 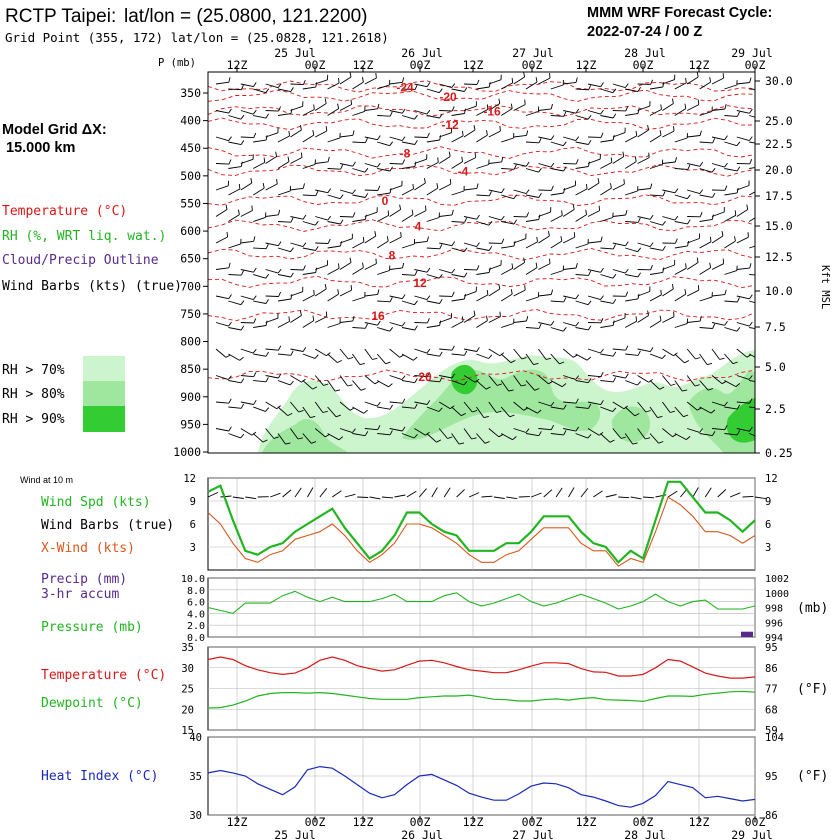 What do you see at coordinates (405, 87) in the screenshot?
I see `temperature-contour-label: -24` at bounding box center [405, 87].